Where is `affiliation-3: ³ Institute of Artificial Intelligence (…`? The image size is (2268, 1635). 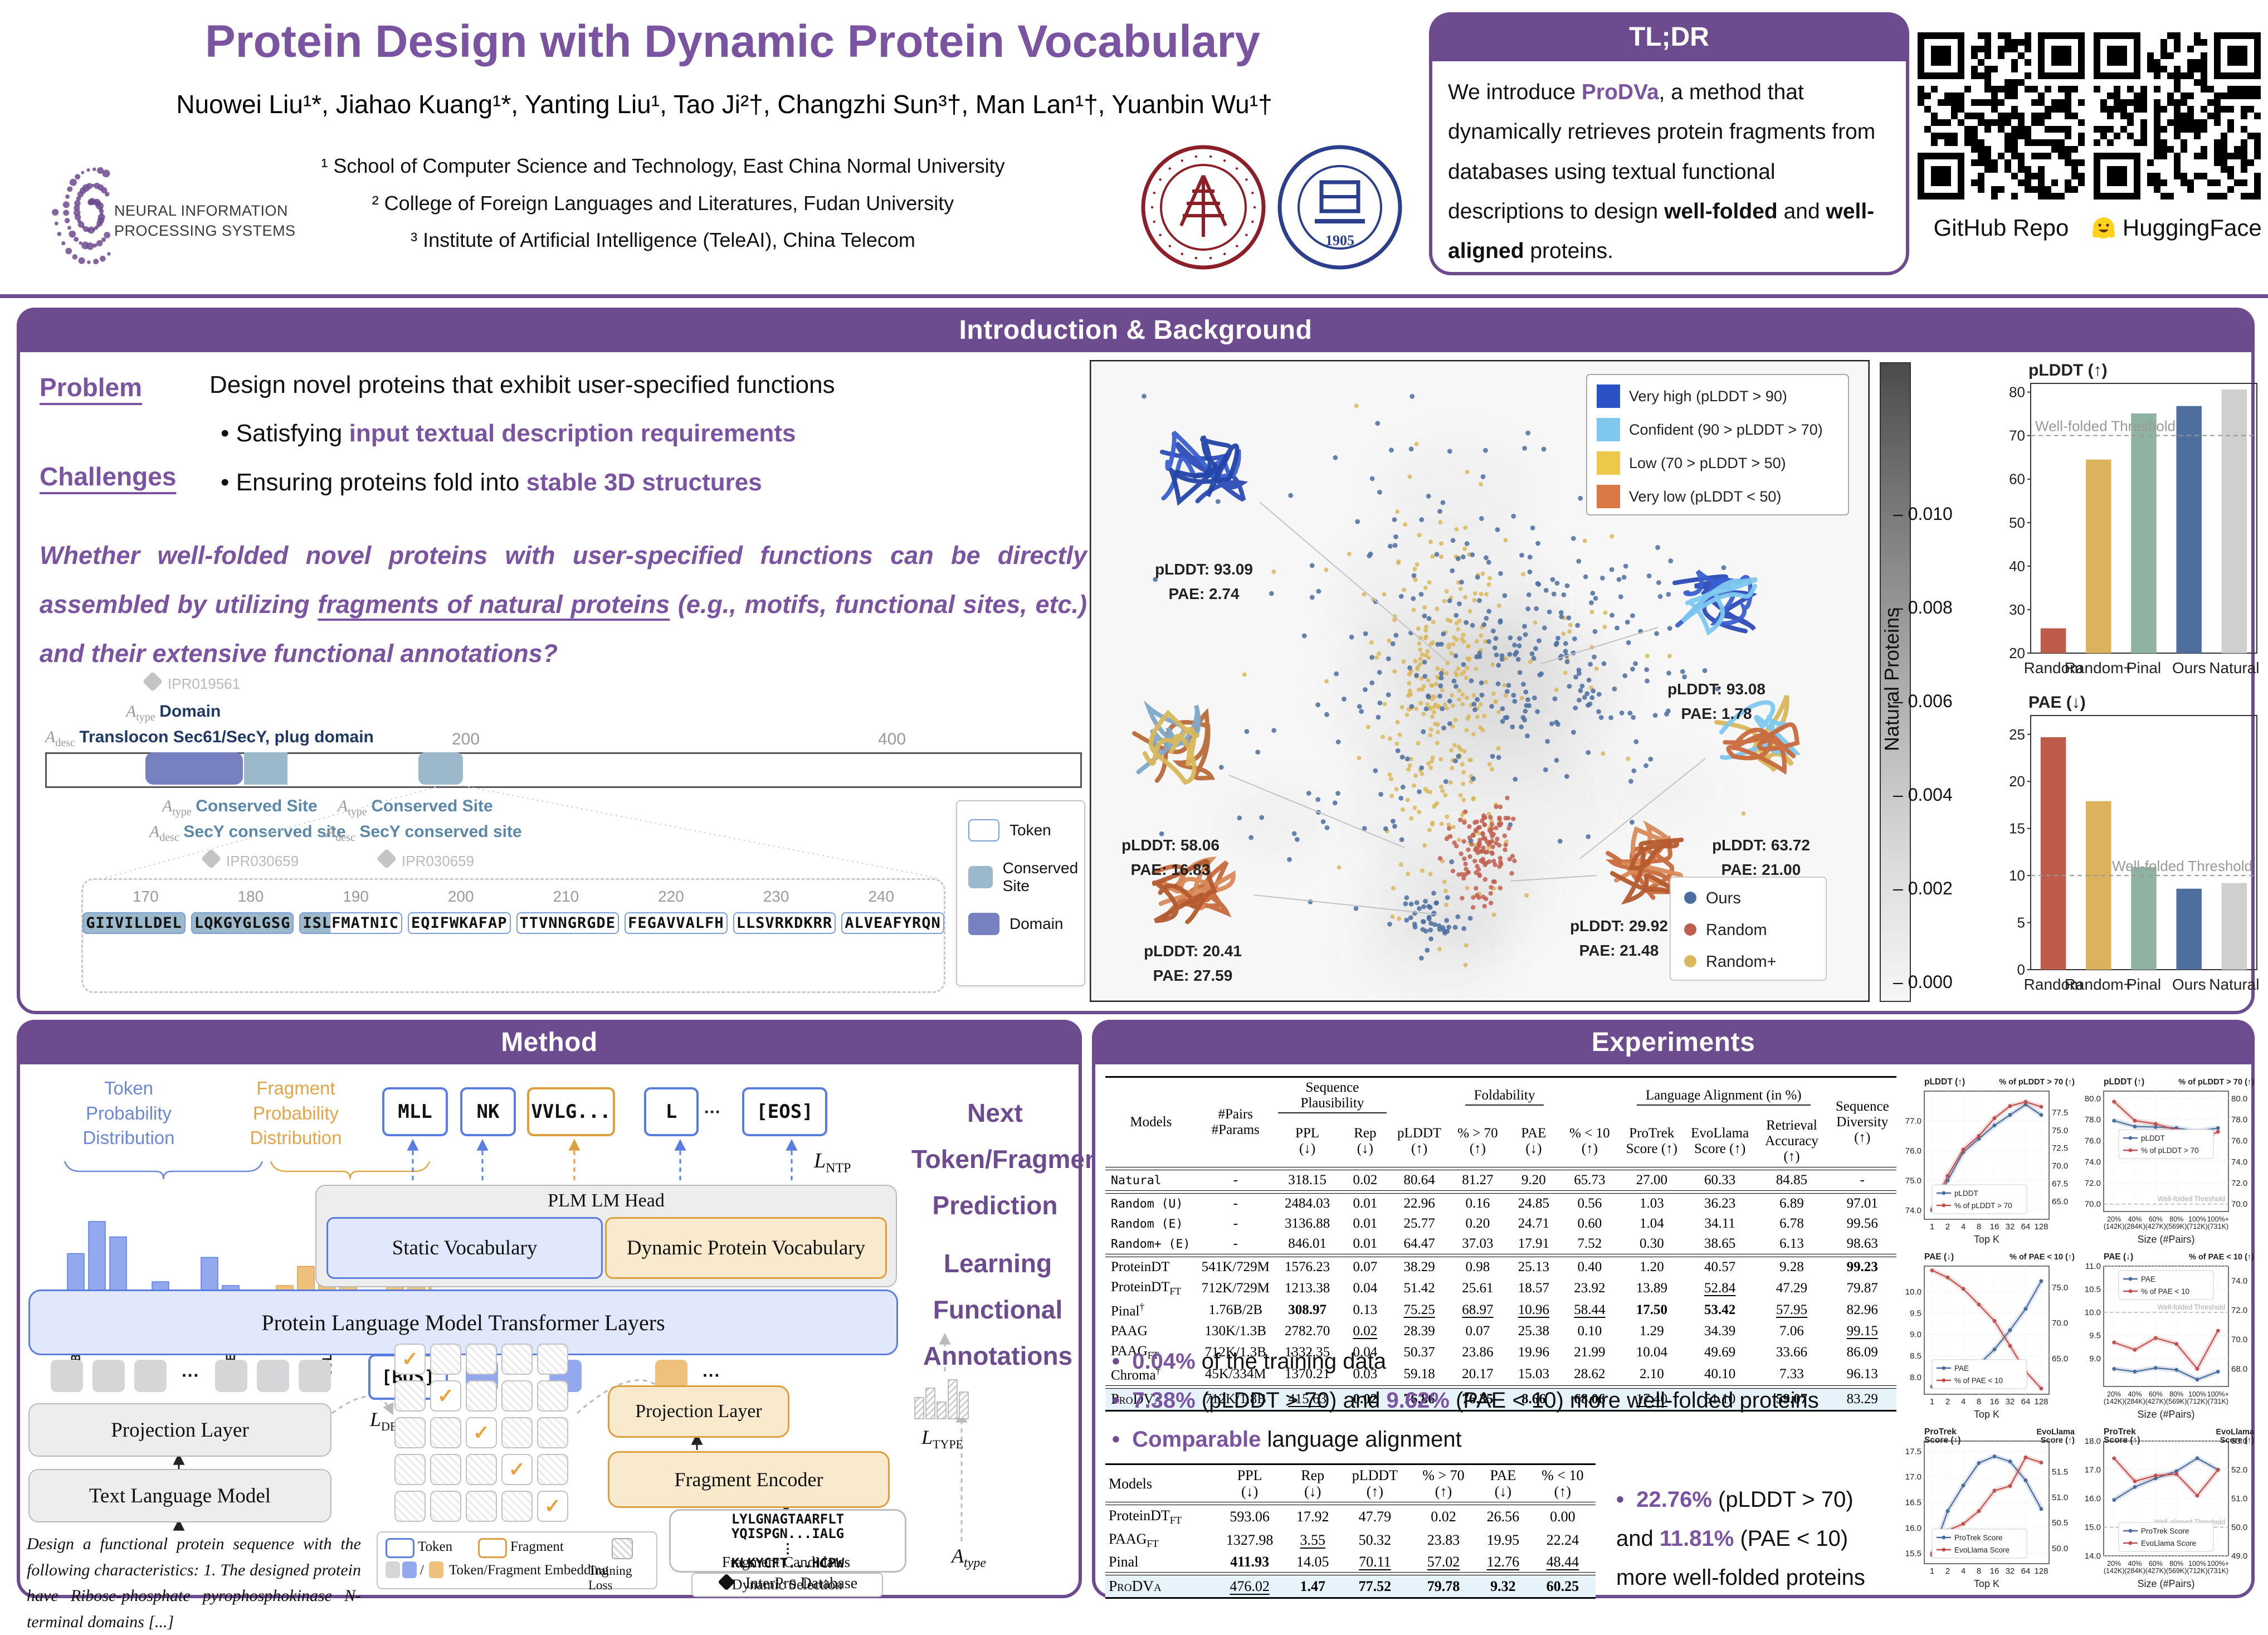
affiliation-3: ³ Institute of Artificial Intelligence (… is located at coordinates (663, 240).